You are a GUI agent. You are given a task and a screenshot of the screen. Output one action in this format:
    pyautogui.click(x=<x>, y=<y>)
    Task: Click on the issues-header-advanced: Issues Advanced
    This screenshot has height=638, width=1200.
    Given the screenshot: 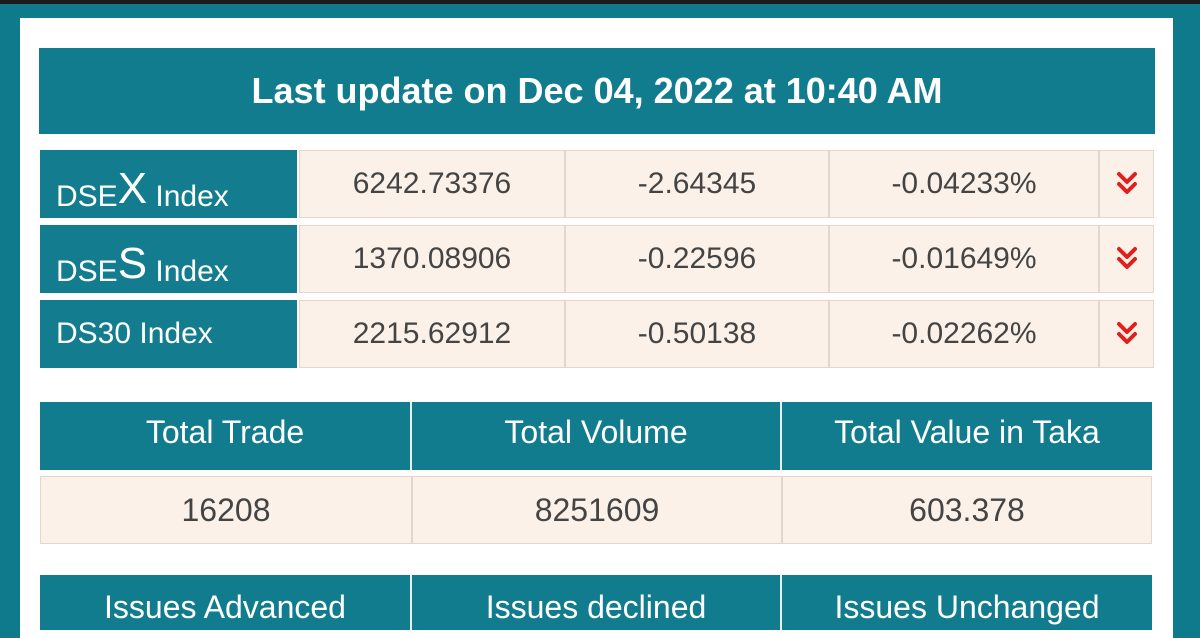 What is the action you would take?
    pyautogui.click(x=226, y=602)
    